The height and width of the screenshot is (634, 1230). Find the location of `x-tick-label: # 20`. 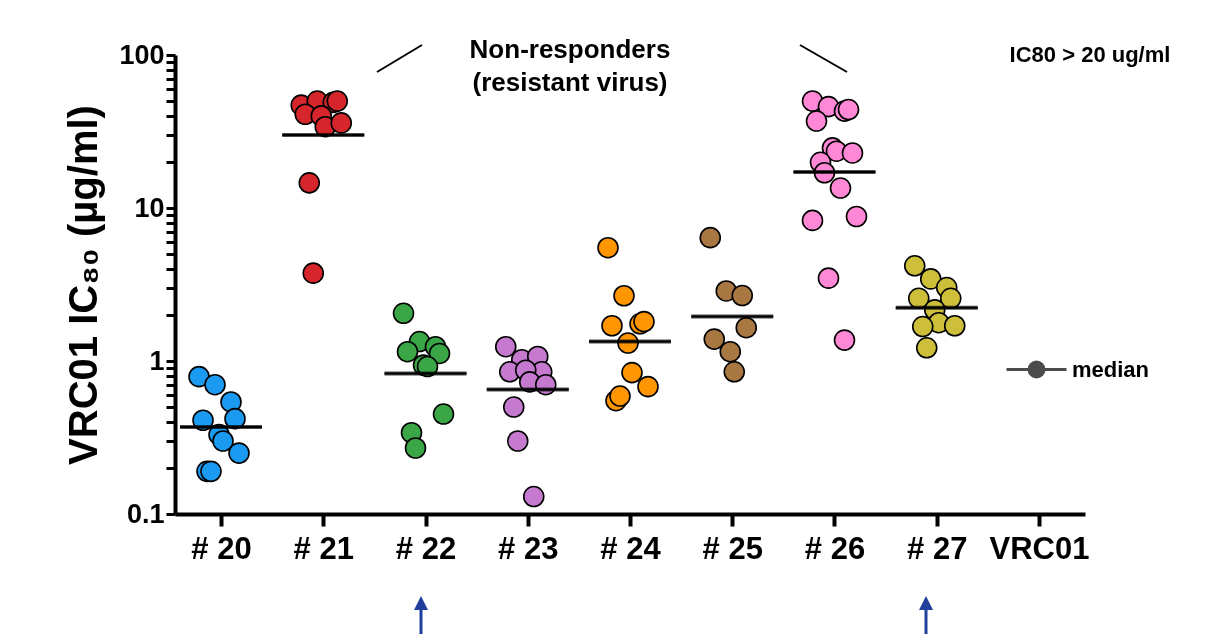

x-tick-label: # 20 is located at coordinates (221, 548).